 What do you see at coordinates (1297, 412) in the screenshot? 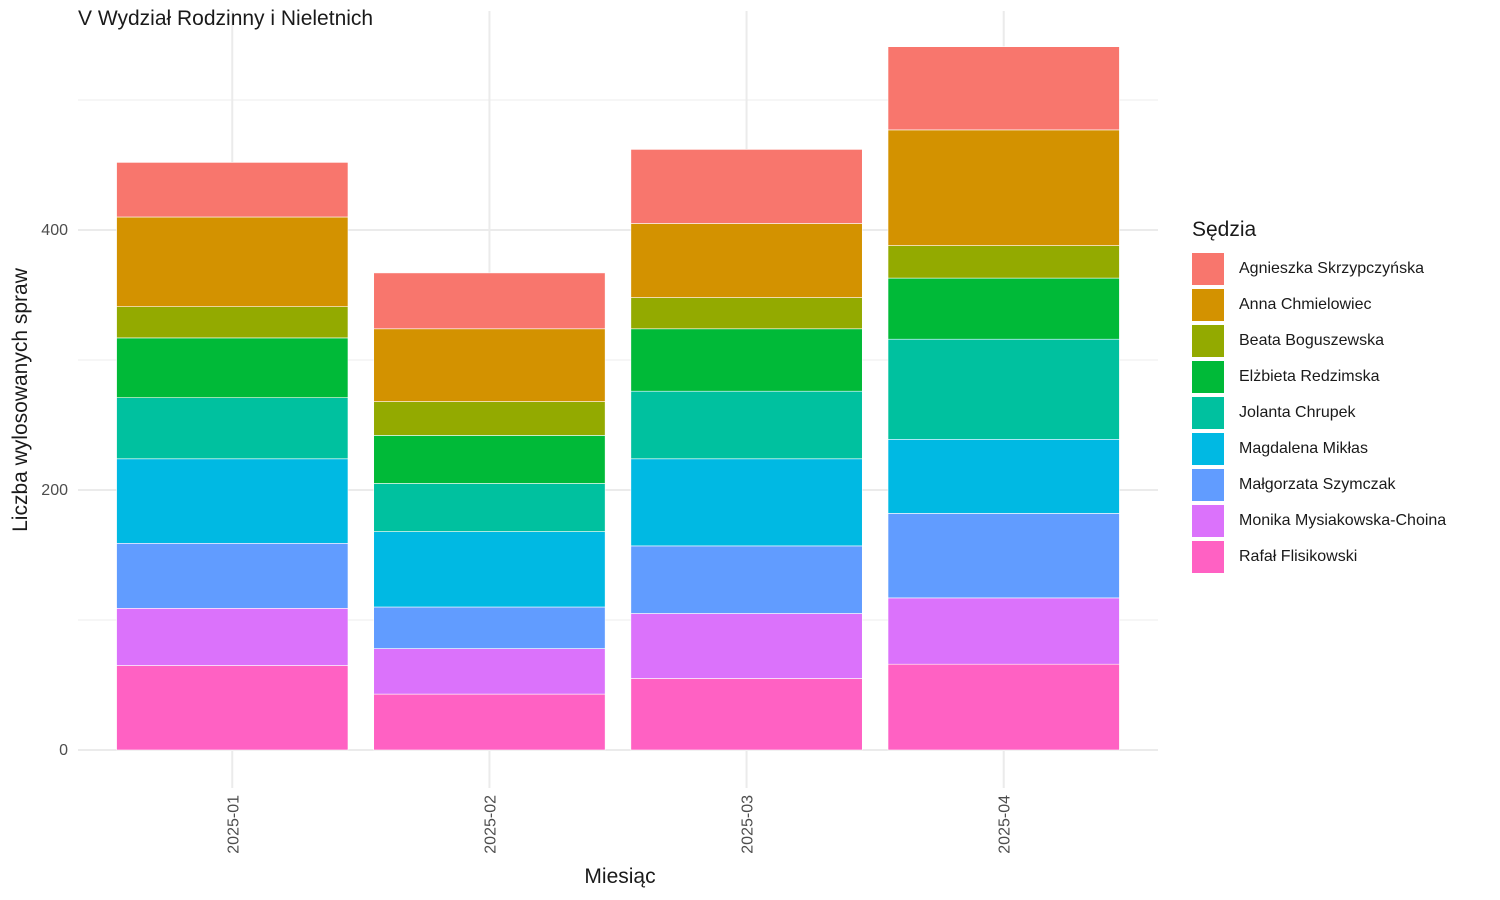
I see `legend-label: Jolanta Chrupek` at bounding box center [1297, 412].